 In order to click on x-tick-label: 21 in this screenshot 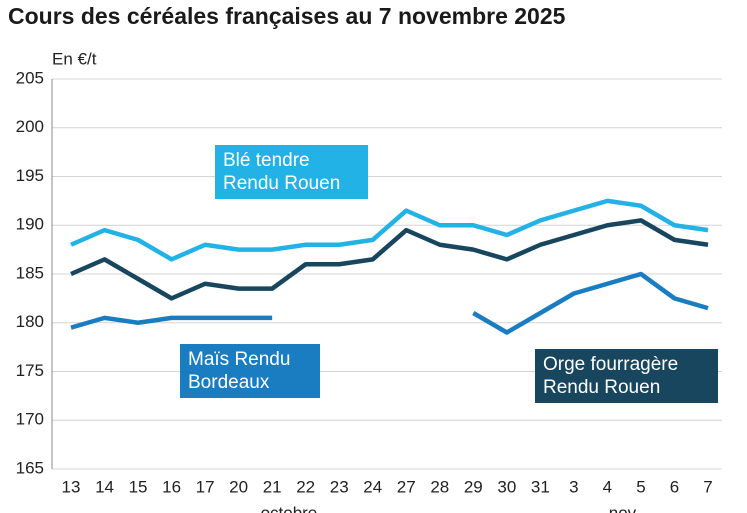, I will do `click(272, 486)`.